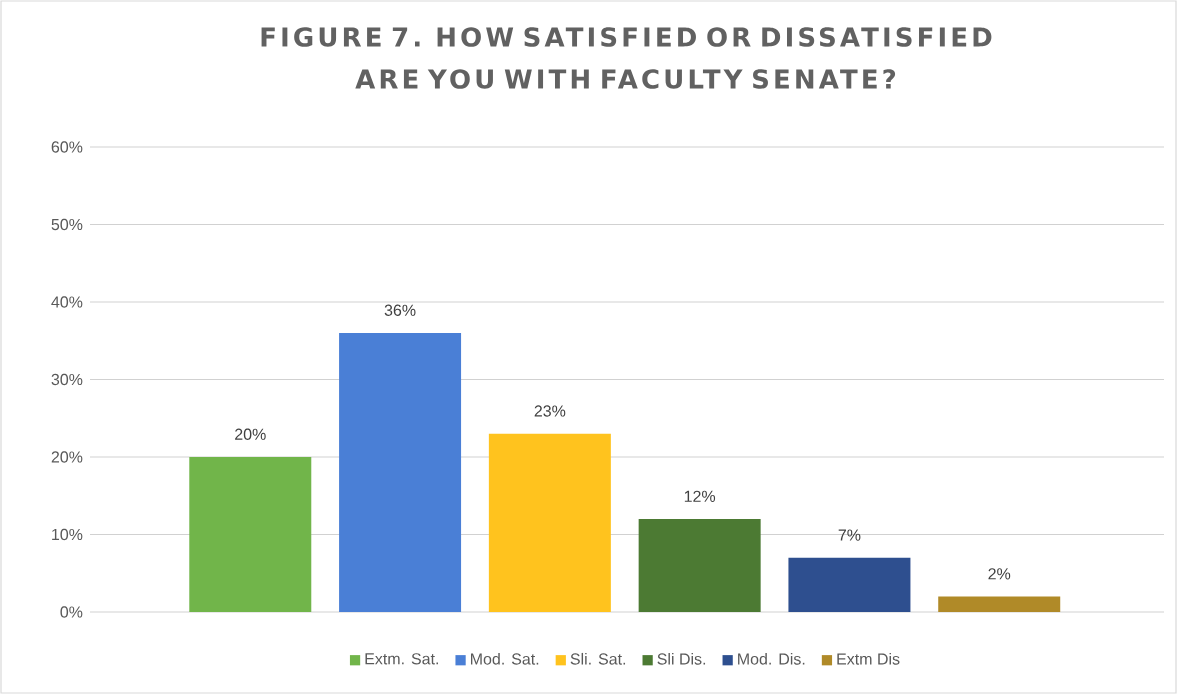  I want to click on legend-label: Extm Dis, so click(868, 658).